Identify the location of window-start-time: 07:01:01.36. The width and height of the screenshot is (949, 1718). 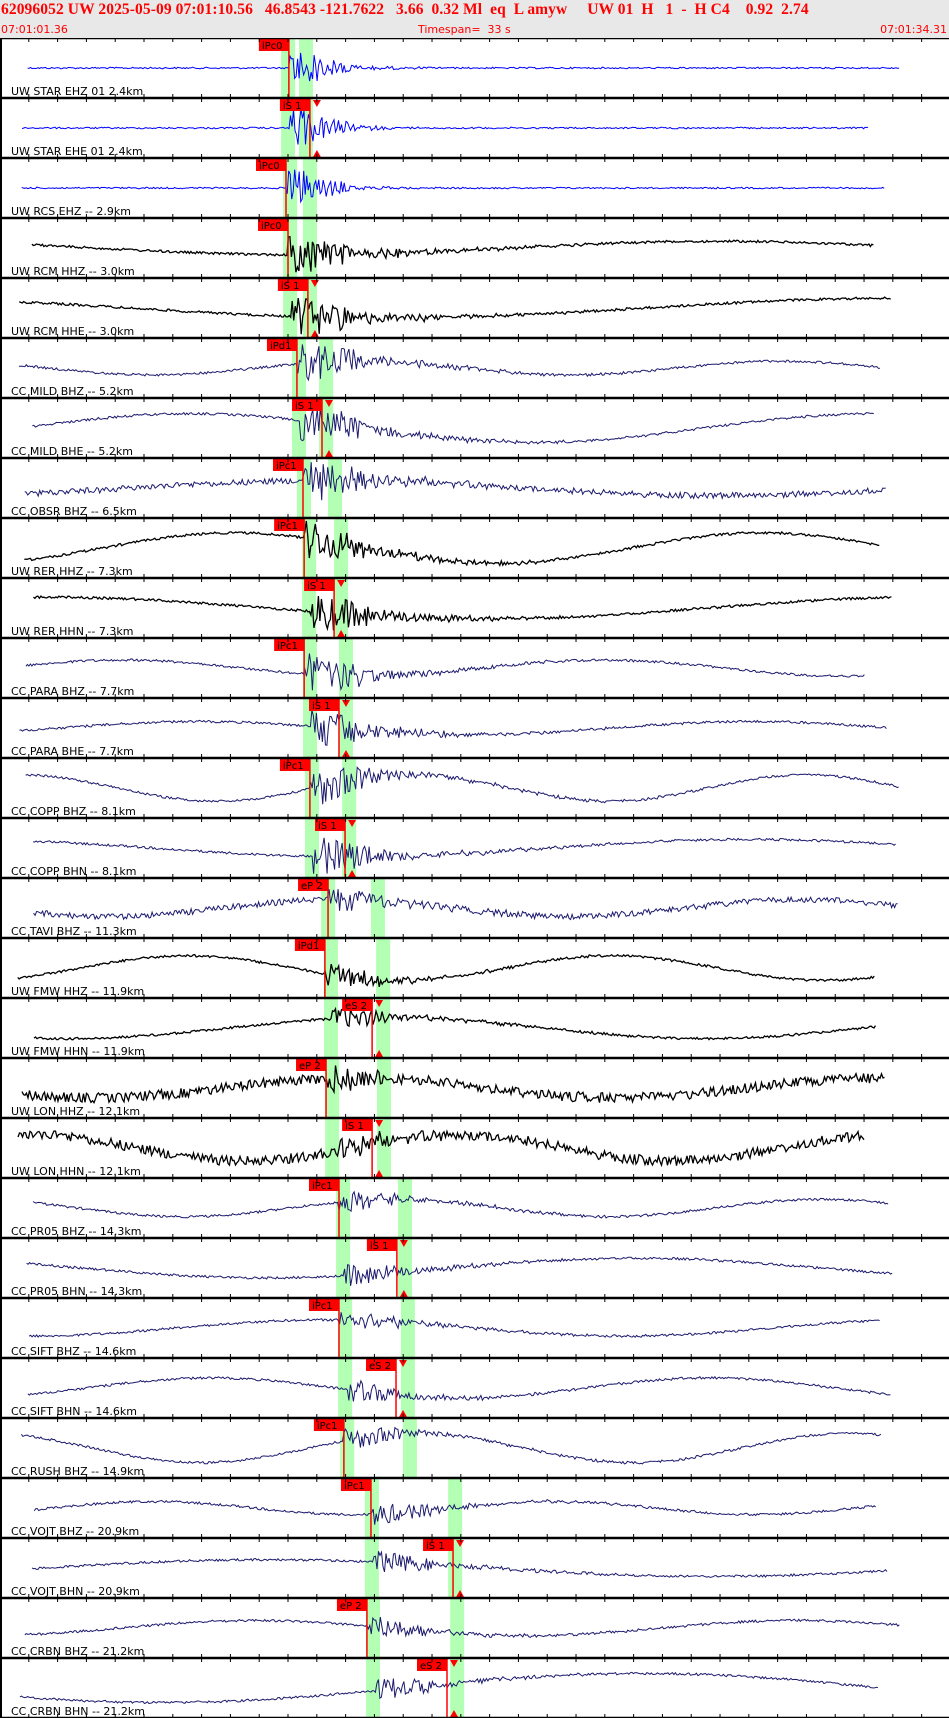
(34, 29).